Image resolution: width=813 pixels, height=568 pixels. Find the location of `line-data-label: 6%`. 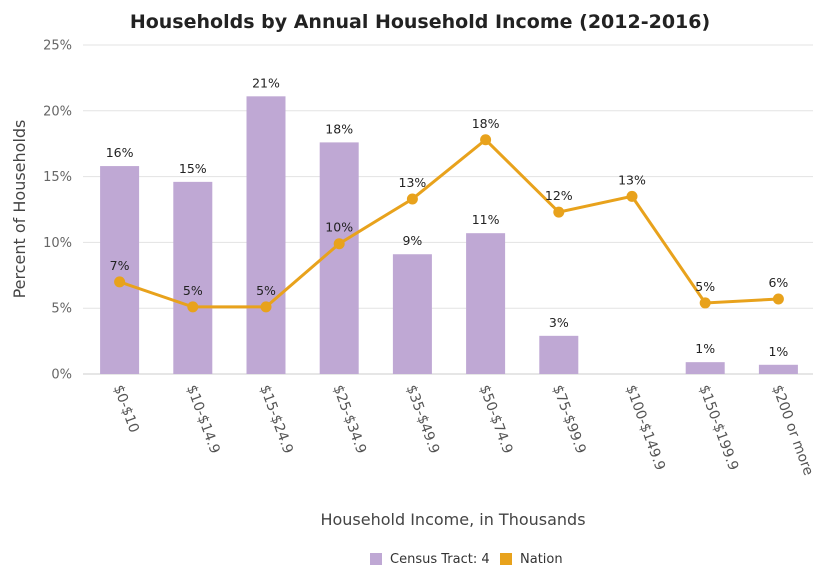

line-data-label: 6% is located at coordinates (778, 282).